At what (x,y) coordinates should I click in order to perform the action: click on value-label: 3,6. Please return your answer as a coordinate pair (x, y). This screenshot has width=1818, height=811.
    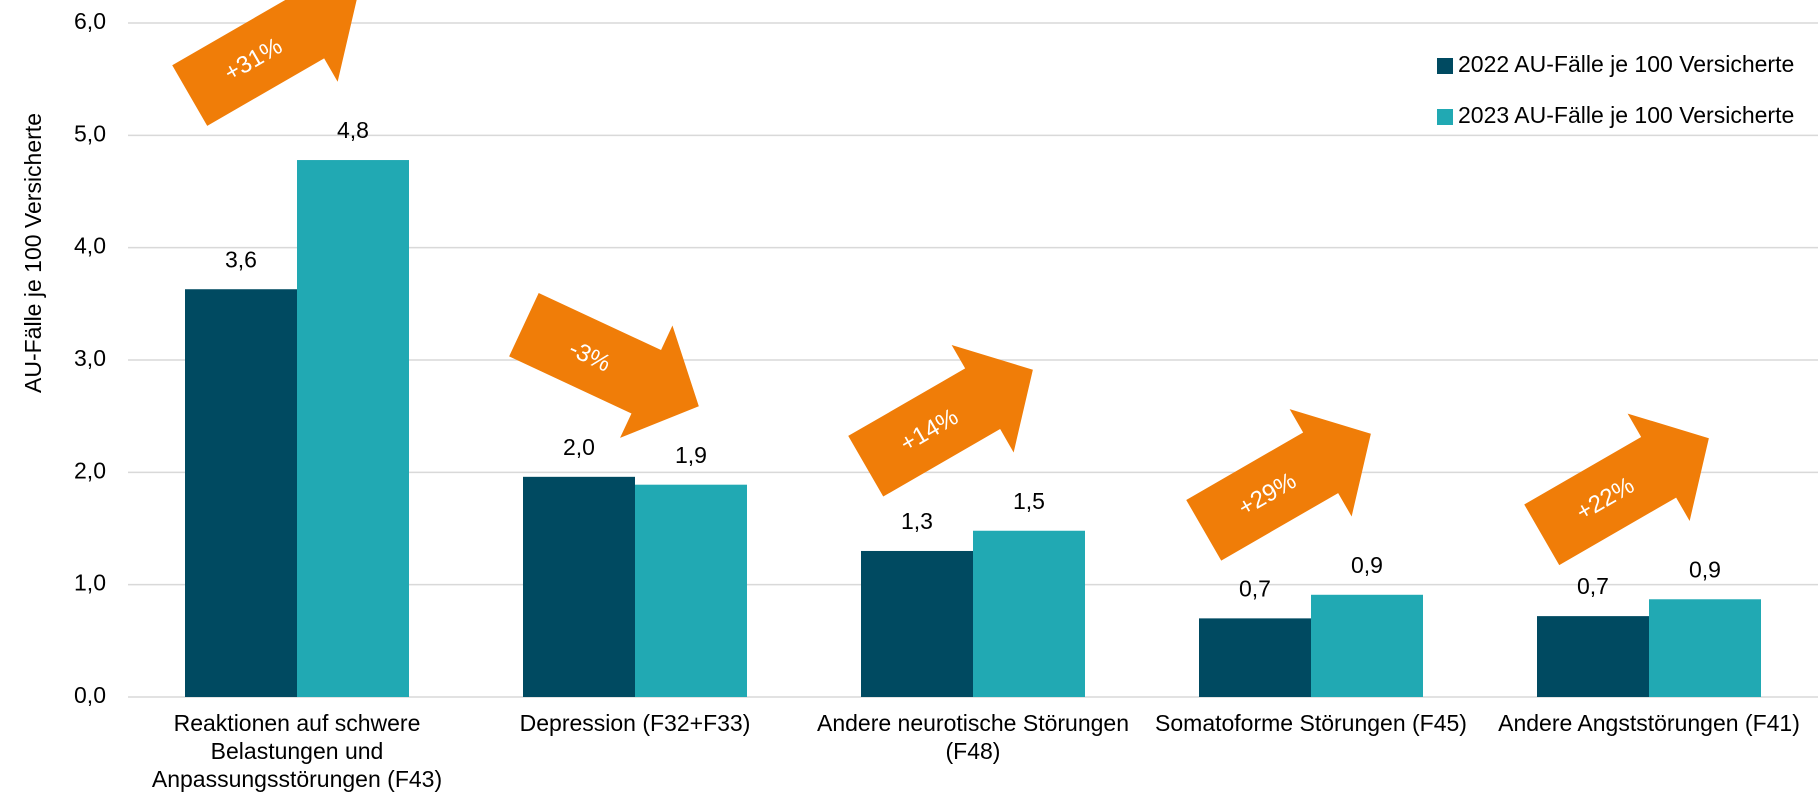
    Looking at the image, I should click on (241, 259).